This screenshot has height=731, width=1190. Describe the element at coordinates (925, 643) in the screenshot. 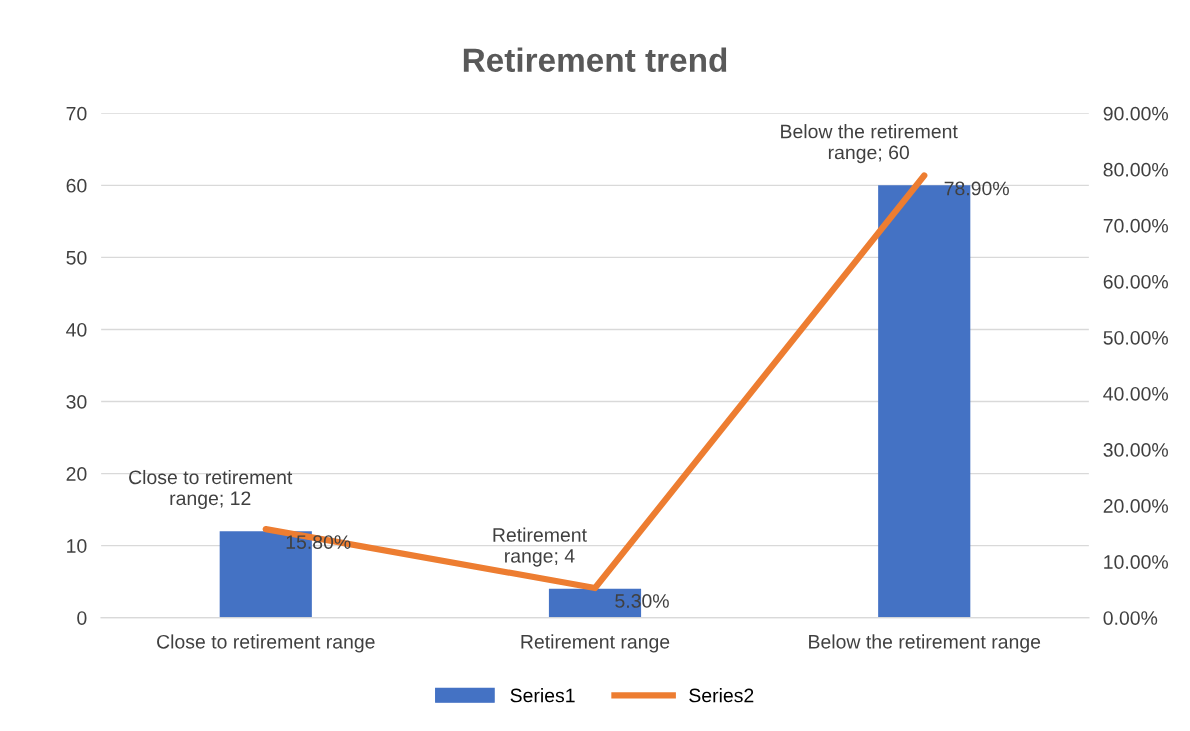

I see `x-tick-label: Below the retirement range` at that location.